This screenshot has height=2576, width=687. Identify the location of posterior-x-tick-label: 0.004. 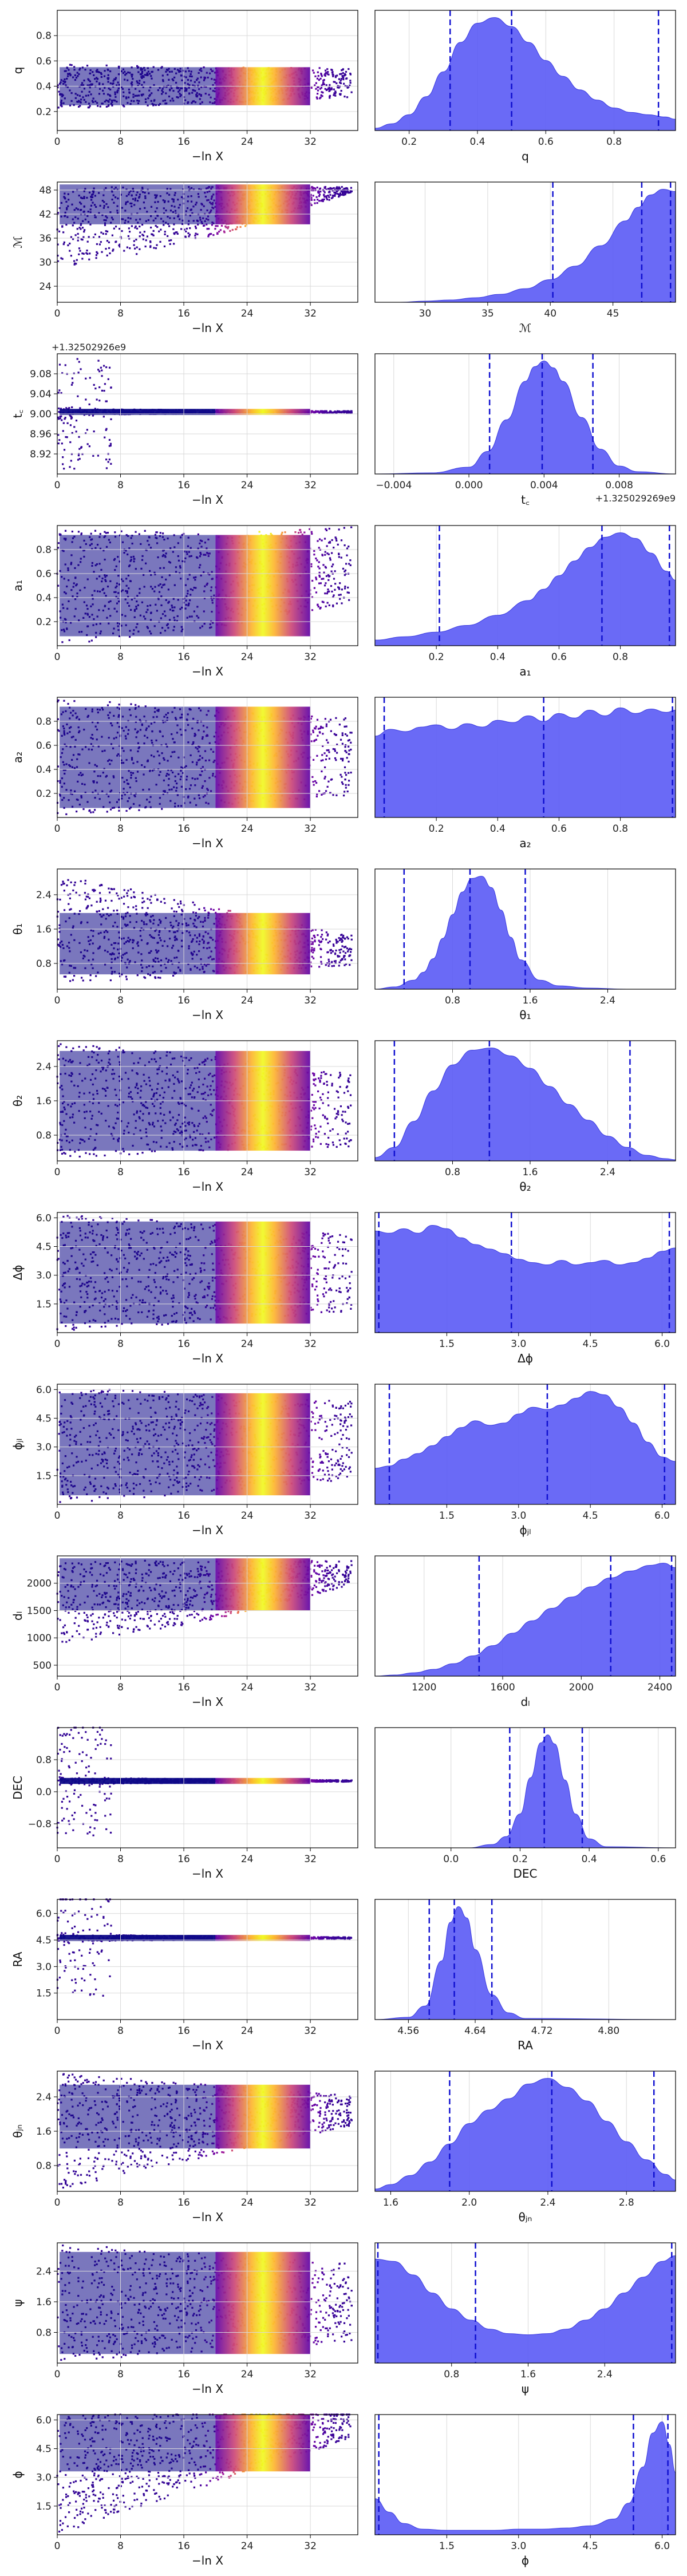
(544, 485).